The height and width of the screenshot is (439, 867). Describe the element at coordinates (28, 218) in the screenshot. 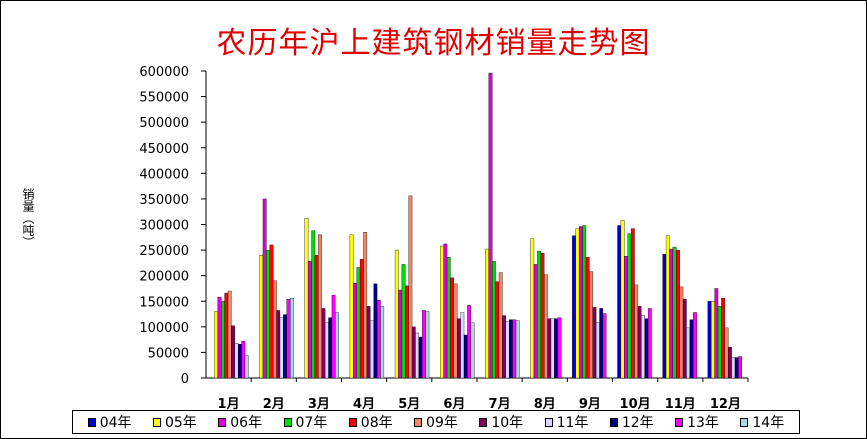

I see `y-axis-label: 销量（吨）` at that location.